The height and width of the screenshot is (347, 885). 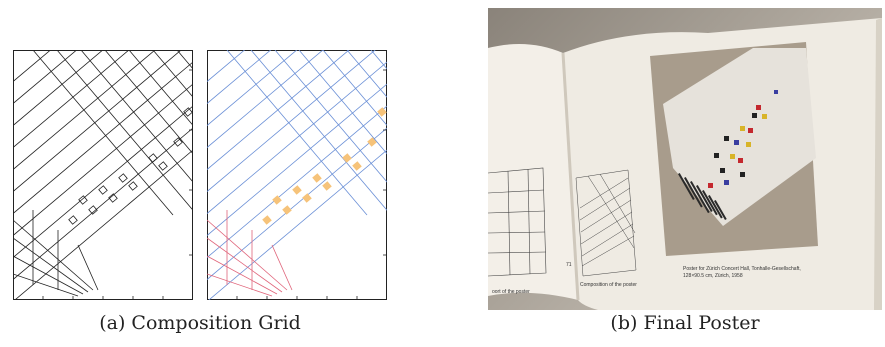 I want to click on poster-caption-line2: 128×90.5 cm, Zürich, 1958, so click(x=713, y=276).